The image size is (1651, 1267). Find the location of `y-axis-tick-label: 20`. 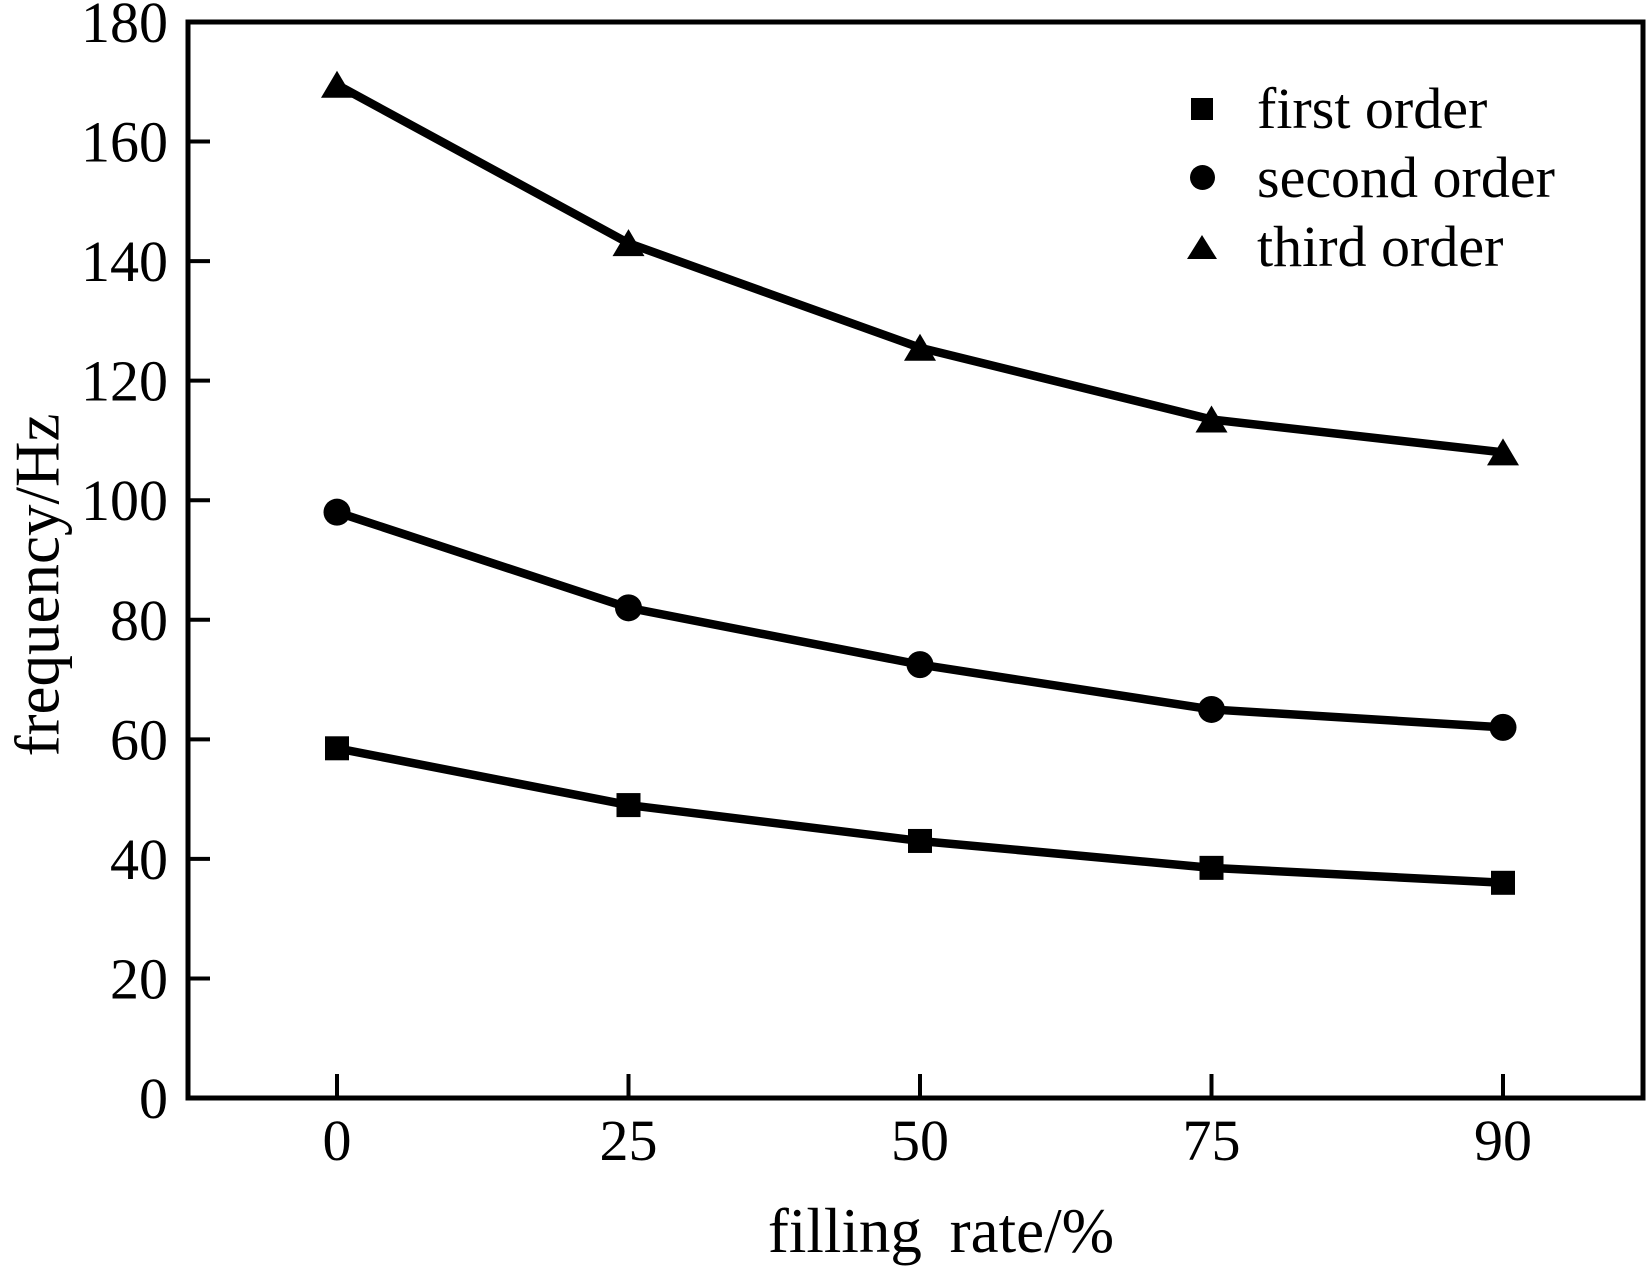

y-axis-tick-label: 20 is located at coordinates (139, 978).